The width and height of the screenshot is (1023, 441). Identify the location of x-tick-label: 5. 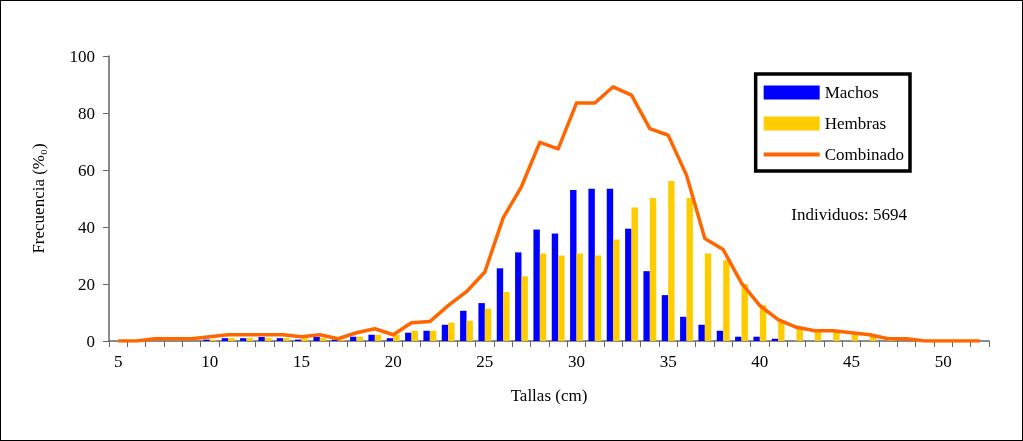
(118, 361).